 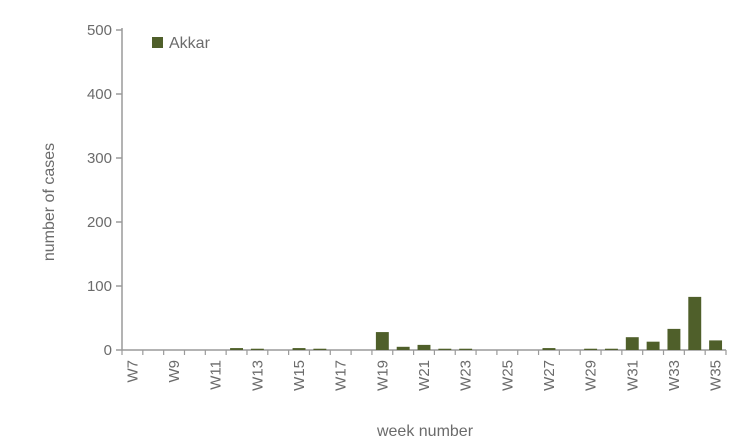 I want to click on bar-w12, so click(x=237, y=349).